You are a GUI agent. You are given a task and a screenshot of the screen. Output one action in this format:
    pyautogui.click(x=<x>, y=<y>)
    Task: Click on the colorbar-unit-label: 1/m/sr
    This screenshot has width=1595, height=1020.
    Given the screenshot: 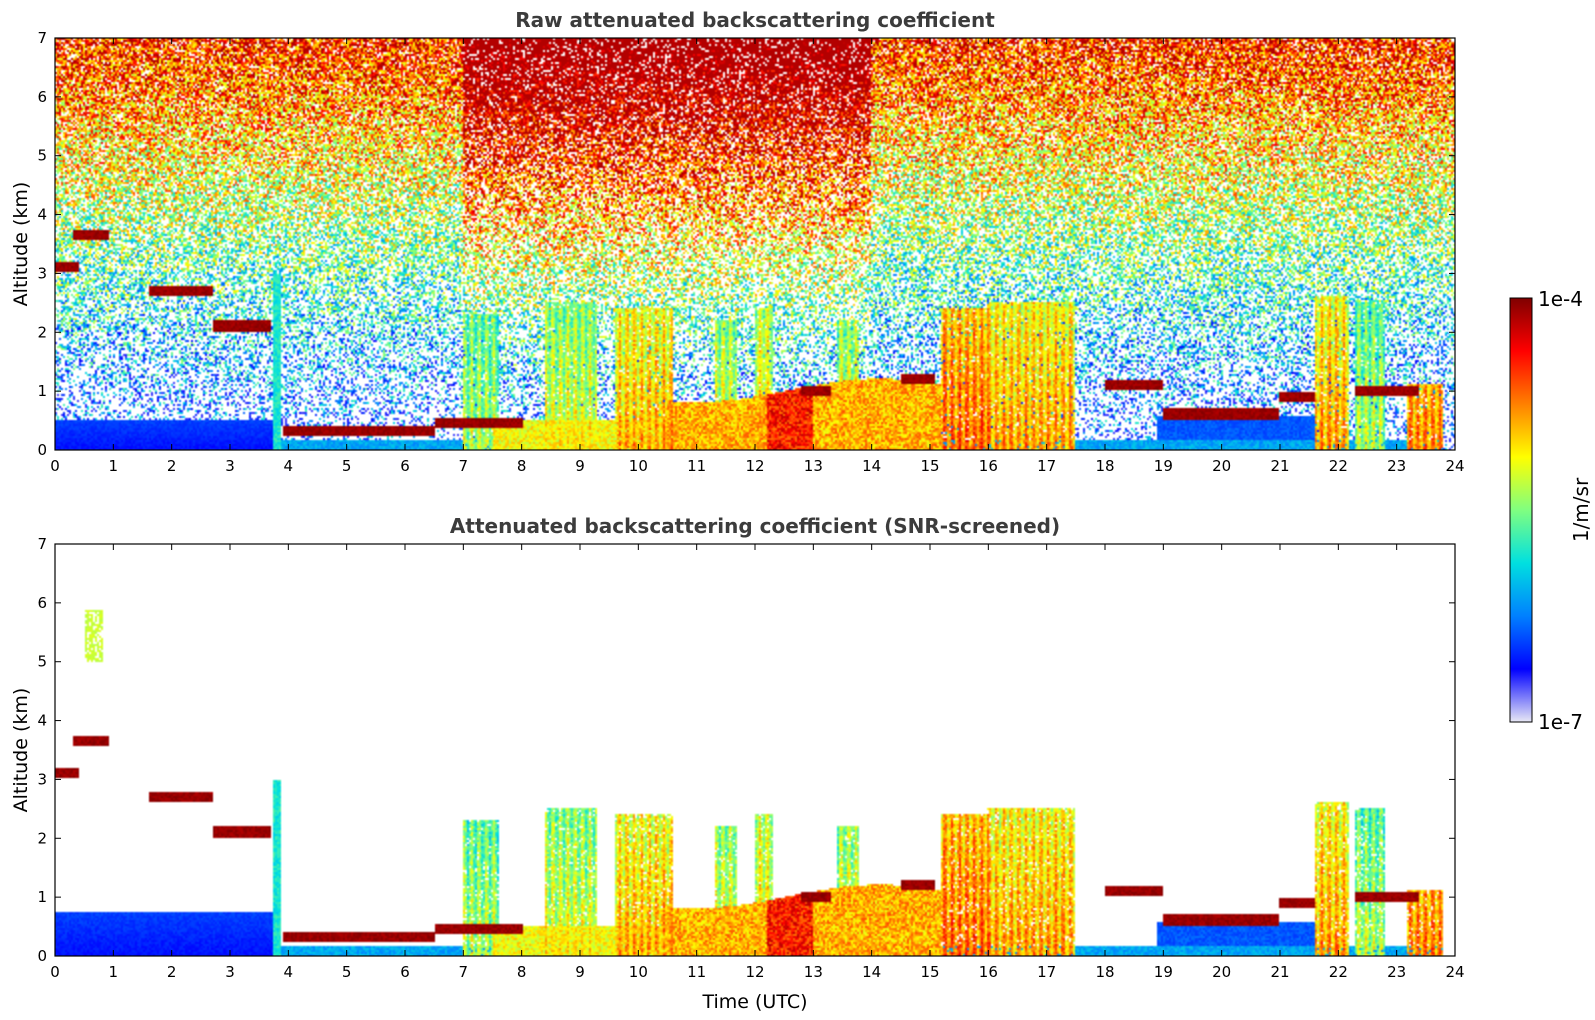 What is the action you would take?
    pyautogui.click(x=1581, y=509)
    